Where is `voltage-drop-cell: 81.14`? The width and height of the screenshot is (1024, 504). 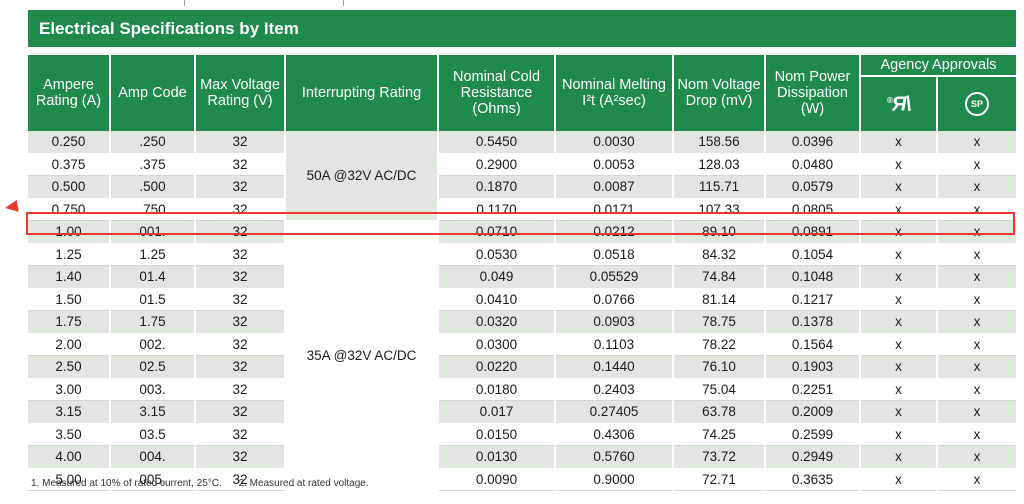 voltage-drop-cell: 81.14 is located at coordinates (719, 299).